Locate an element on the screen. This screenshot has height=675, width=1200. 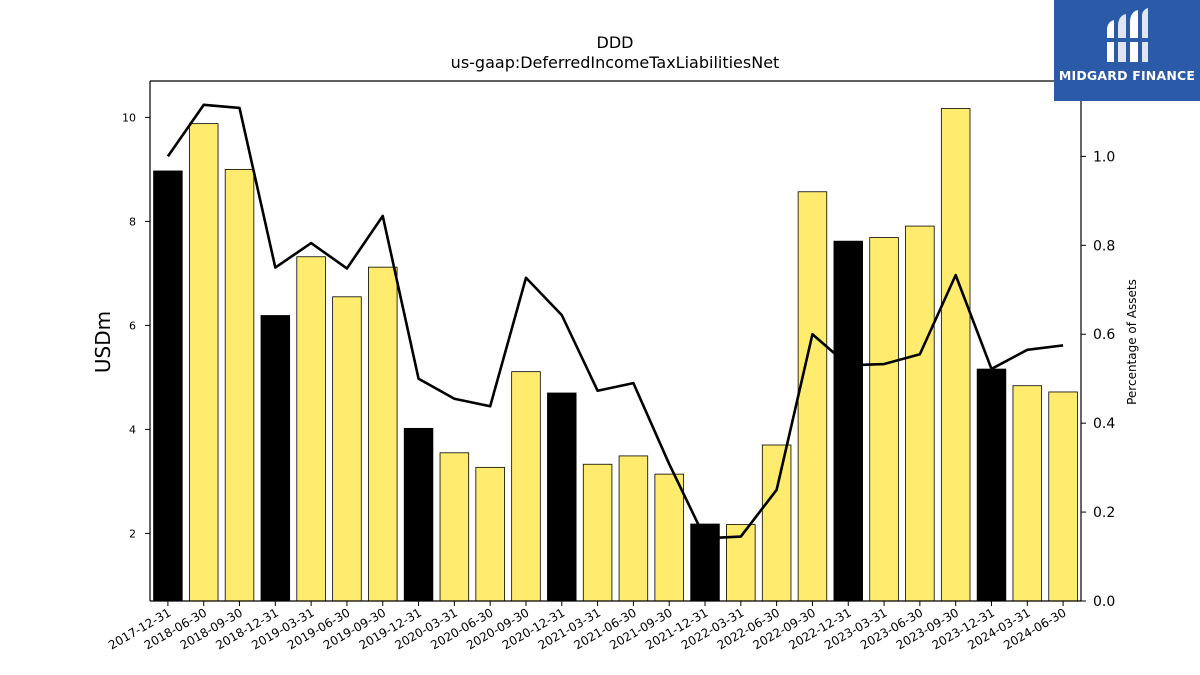
y-tick-label-right: 0.2 is located at coordinates (1104, 513).